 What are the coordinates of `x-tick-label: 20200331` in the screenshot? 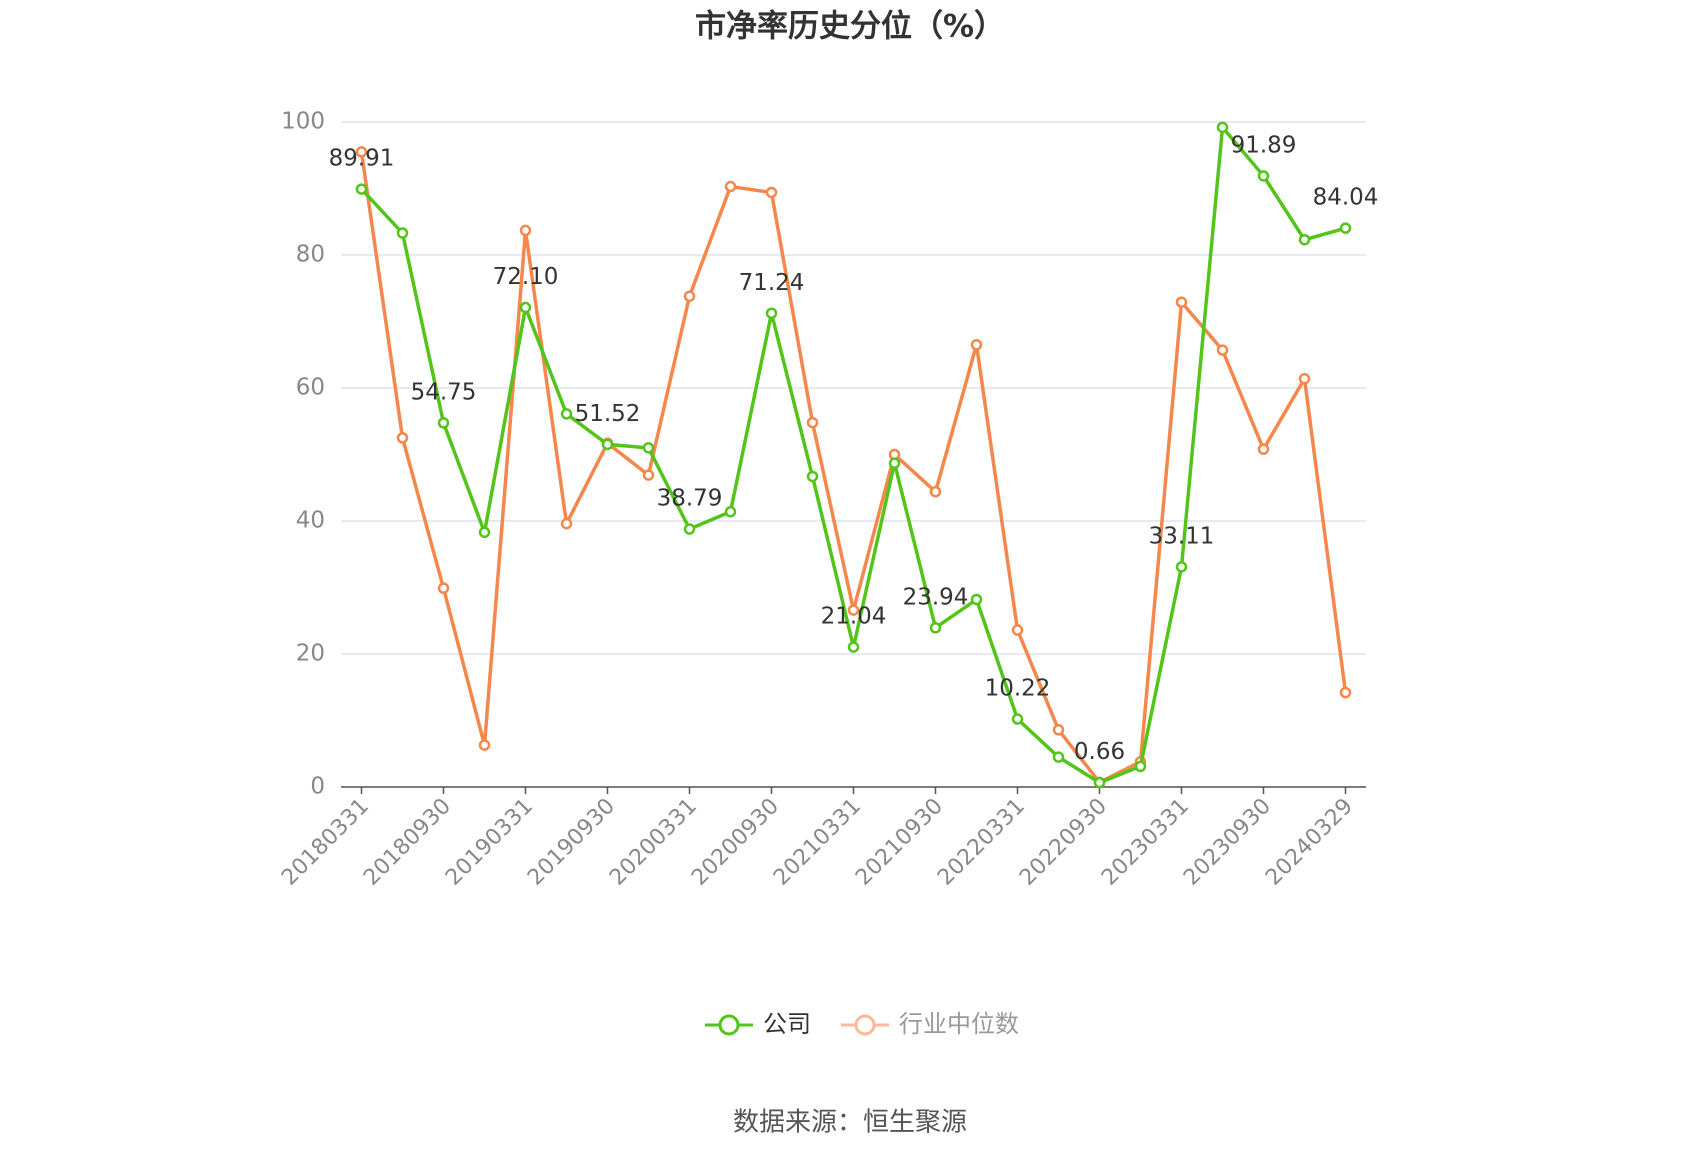 It's located at (653, 842).